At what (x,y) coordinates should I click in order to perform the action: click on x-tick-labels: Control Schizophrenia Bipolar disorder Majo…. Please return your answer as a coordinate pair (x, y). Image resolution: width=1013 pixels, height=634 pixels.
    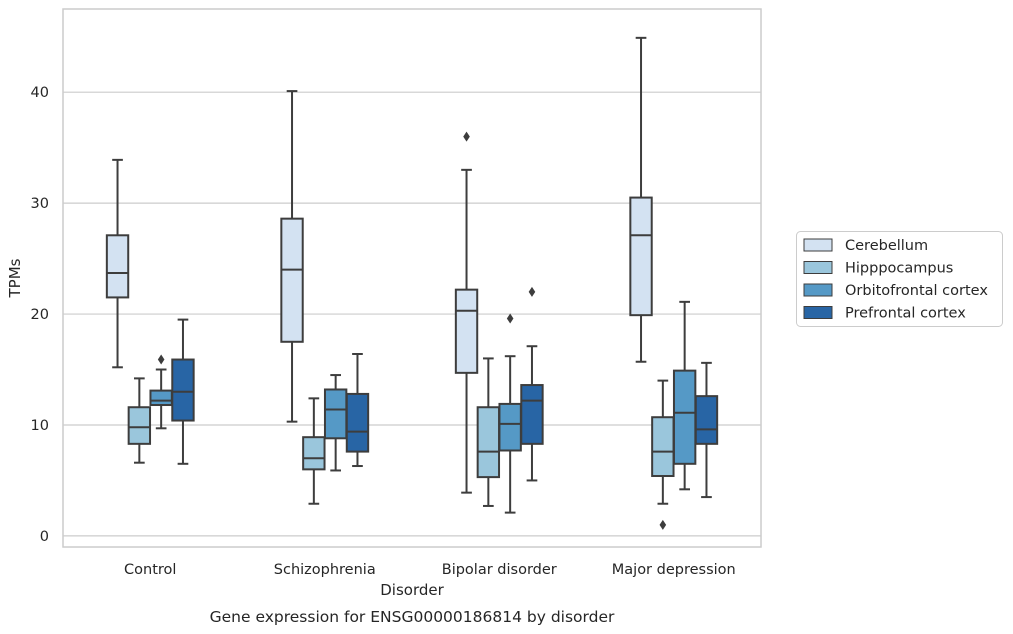
    Looking at the image, I should click on (430, 570).